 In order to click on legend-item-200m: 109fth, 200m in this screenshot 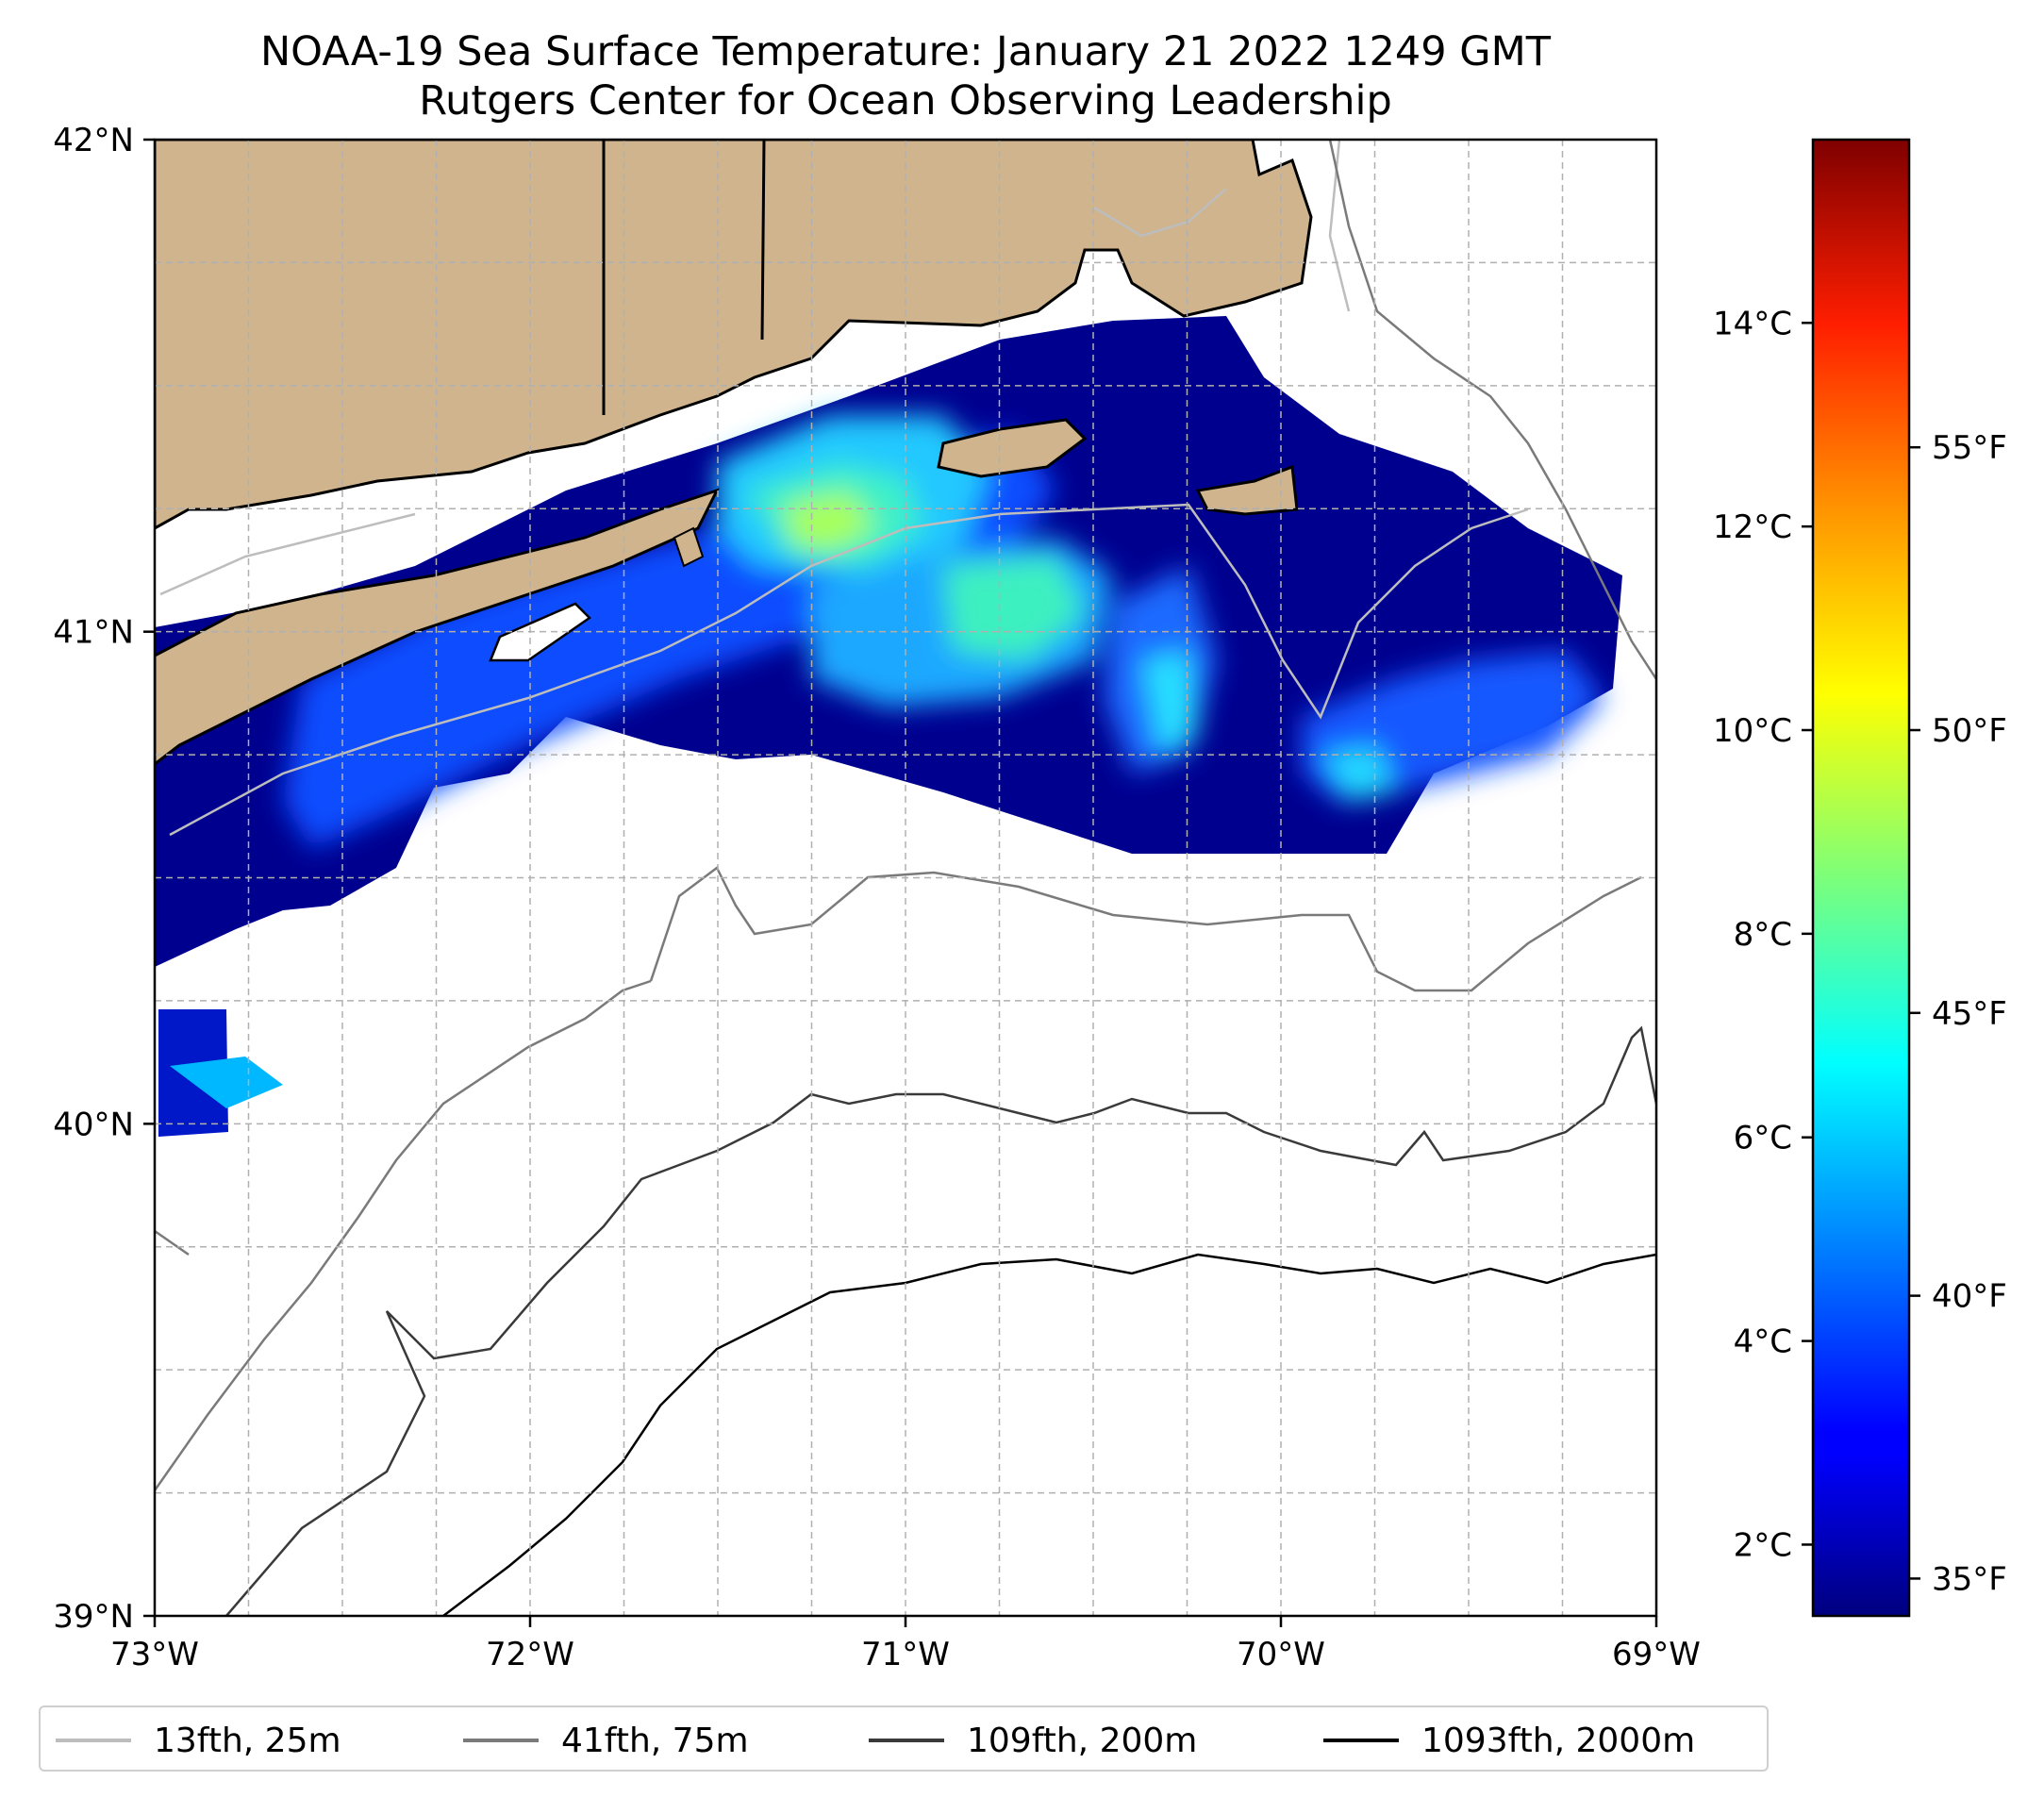, I will do `click(1033, 1740)`.